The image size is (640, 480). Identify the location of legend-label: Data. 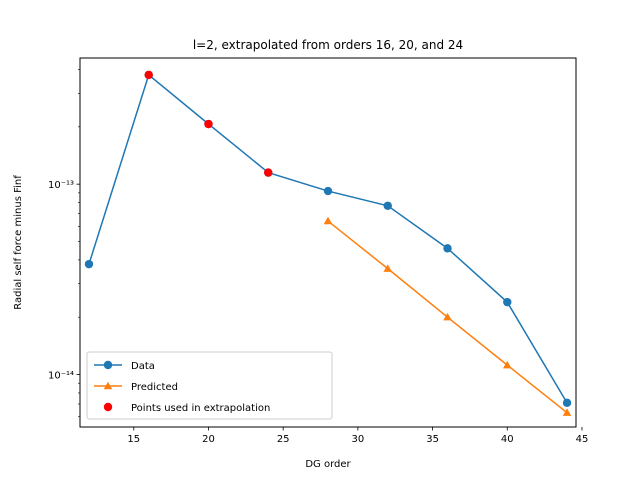
(143, 366).